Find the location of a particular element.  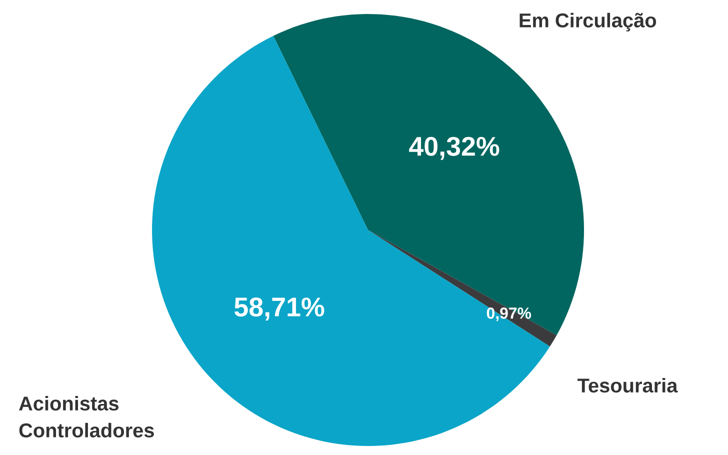

slice-label: Acionistas Controladores is located at coordinates (86, 417).